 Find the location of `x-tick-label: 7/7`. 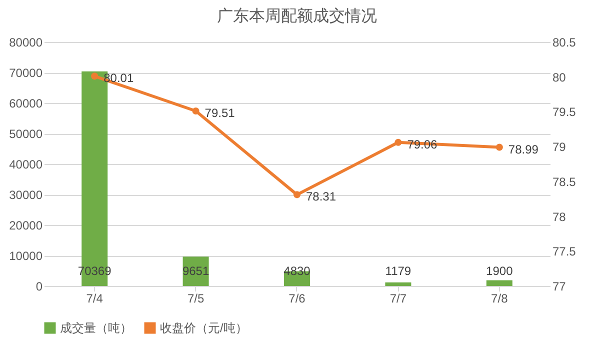

x-tick-label: 7/7 is located at coordinates (398, 299).